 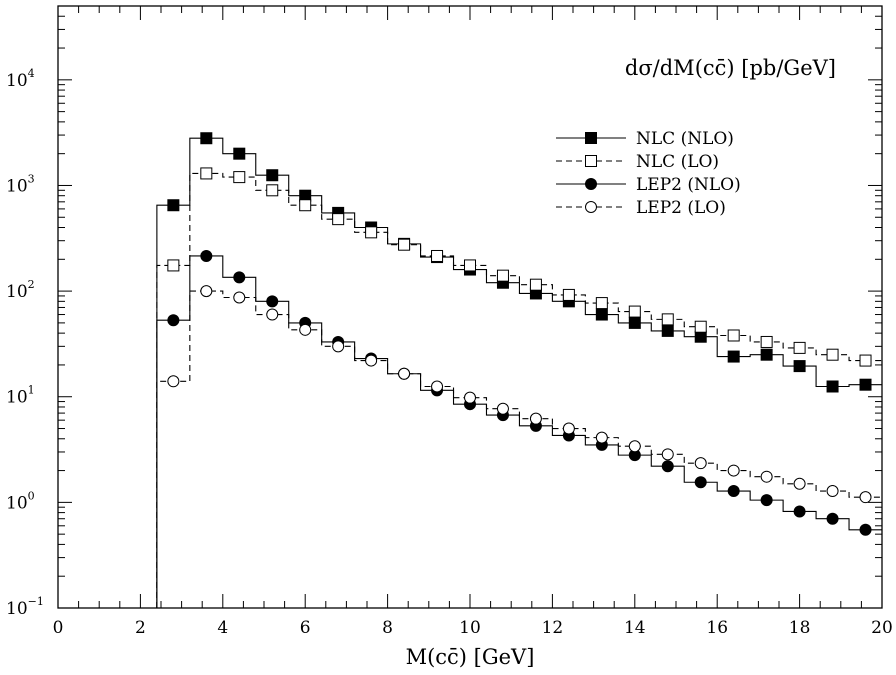 I want to click on legend-item: NLC (NLO), so click(x=645, y=139).